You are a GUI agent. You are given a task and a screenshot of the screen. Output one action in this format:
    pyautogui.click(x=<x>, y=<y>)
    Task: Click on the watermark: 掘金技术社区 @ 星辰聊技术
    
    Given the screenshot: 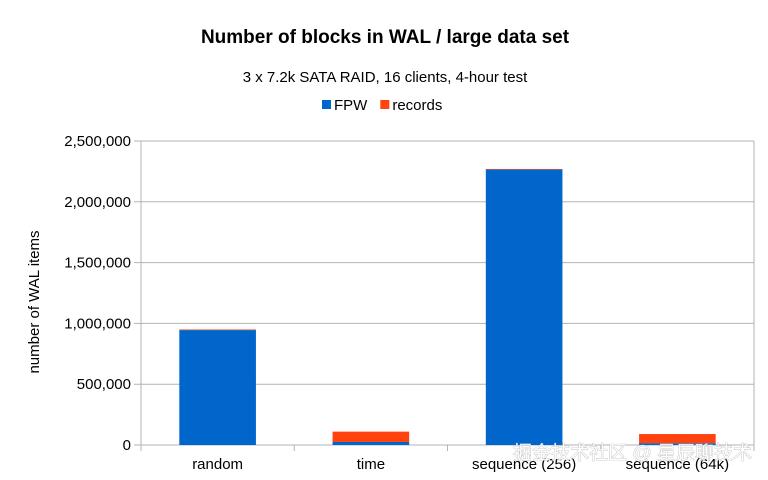 What is the action you would take?
    pyautogui.click(x=632, y=453)
    